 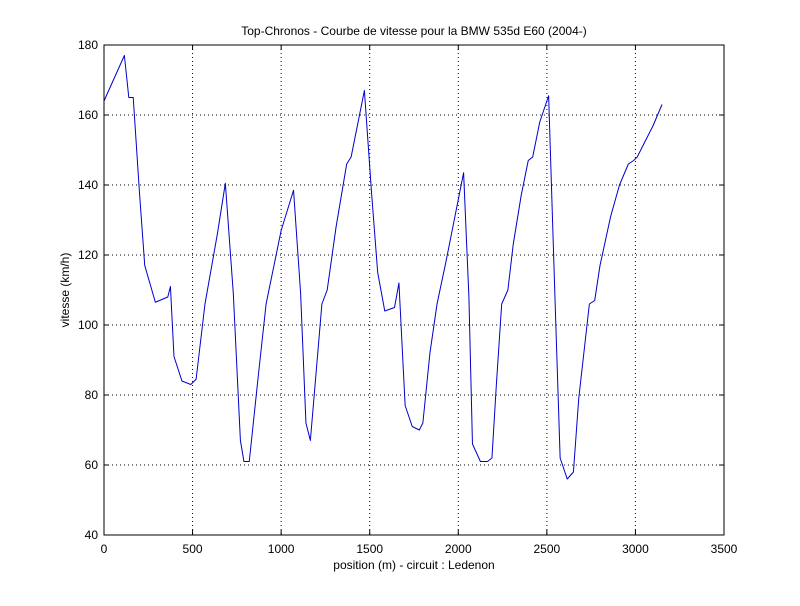 I want to click on x-axis-label: position (m) - circuit : Ledenon, so click(x=413, y=565).